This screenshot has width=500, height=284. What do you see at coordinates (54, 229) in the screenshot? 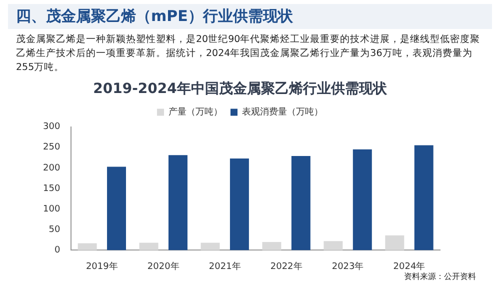
I see `y-tick-label: 50` at bounding box center [54, 229].